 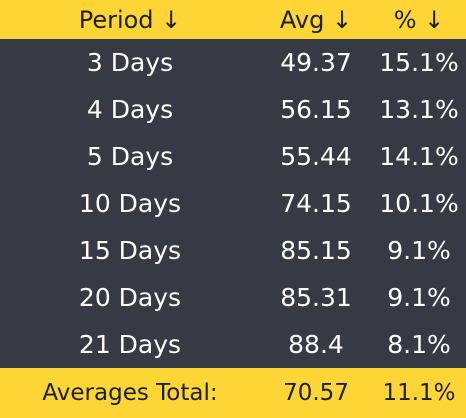 I want to click on table-row: 21 Days 88.4 8.1%, so click(x=233, y=344).